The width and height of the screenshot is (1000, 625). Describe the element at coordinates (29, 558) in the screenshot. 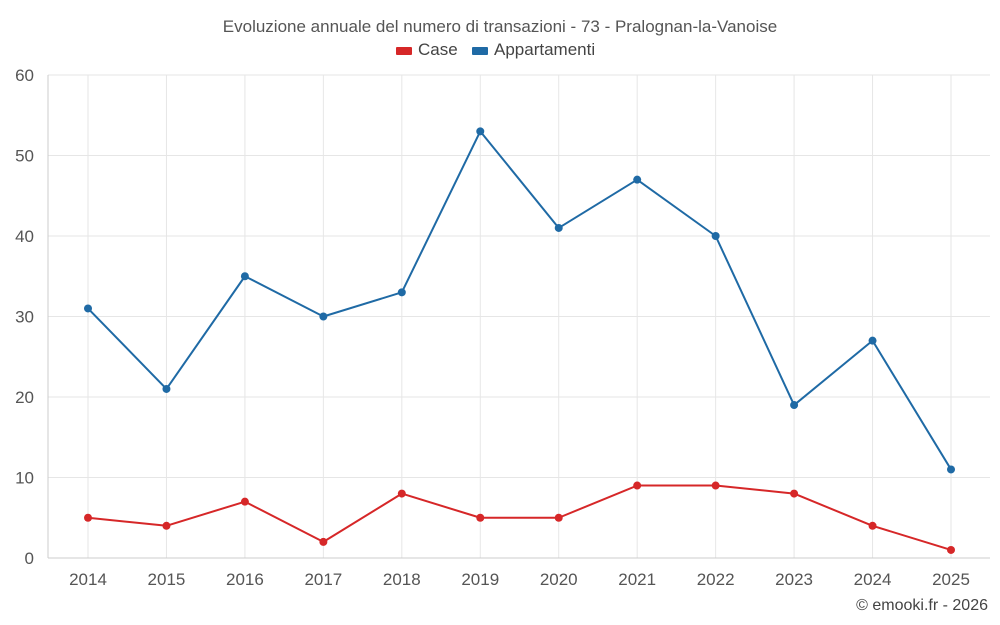

I see `y-tick-label: 0` at that location.